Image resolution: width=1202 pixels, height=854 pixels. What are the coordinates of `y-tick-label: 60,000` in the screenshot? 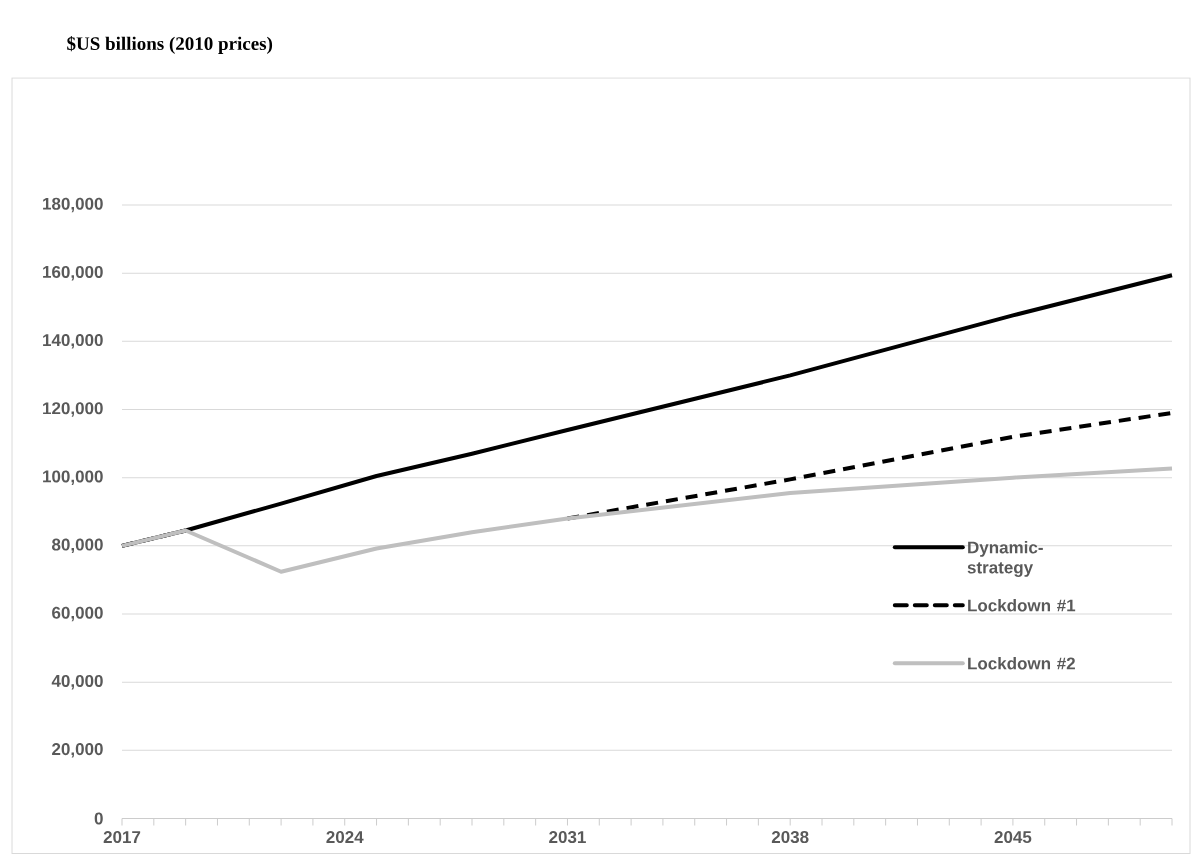 It's located at (77, 614).